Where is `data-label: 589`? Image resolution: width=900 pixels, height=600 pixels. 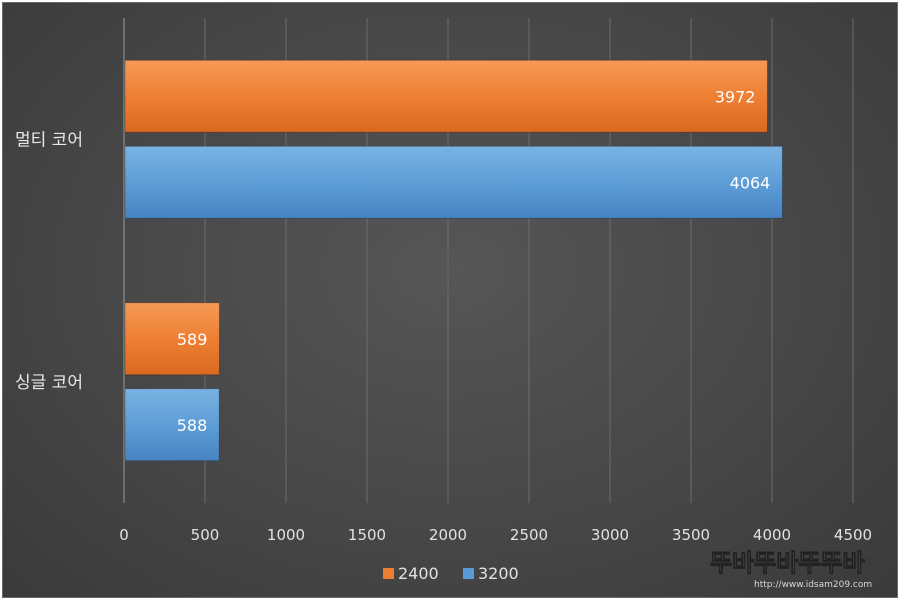 data-label: 589 is located at coordinates (192, 339).